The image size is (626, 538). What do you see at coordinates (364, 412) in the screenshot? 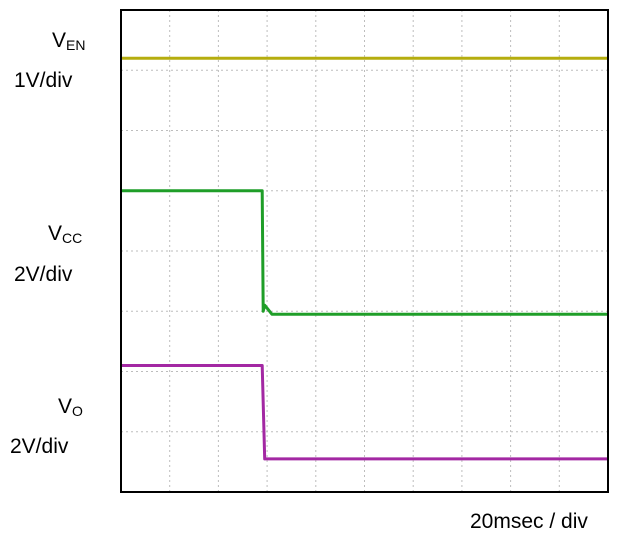
I see `trace-vo` at bounding box center [364, 412].